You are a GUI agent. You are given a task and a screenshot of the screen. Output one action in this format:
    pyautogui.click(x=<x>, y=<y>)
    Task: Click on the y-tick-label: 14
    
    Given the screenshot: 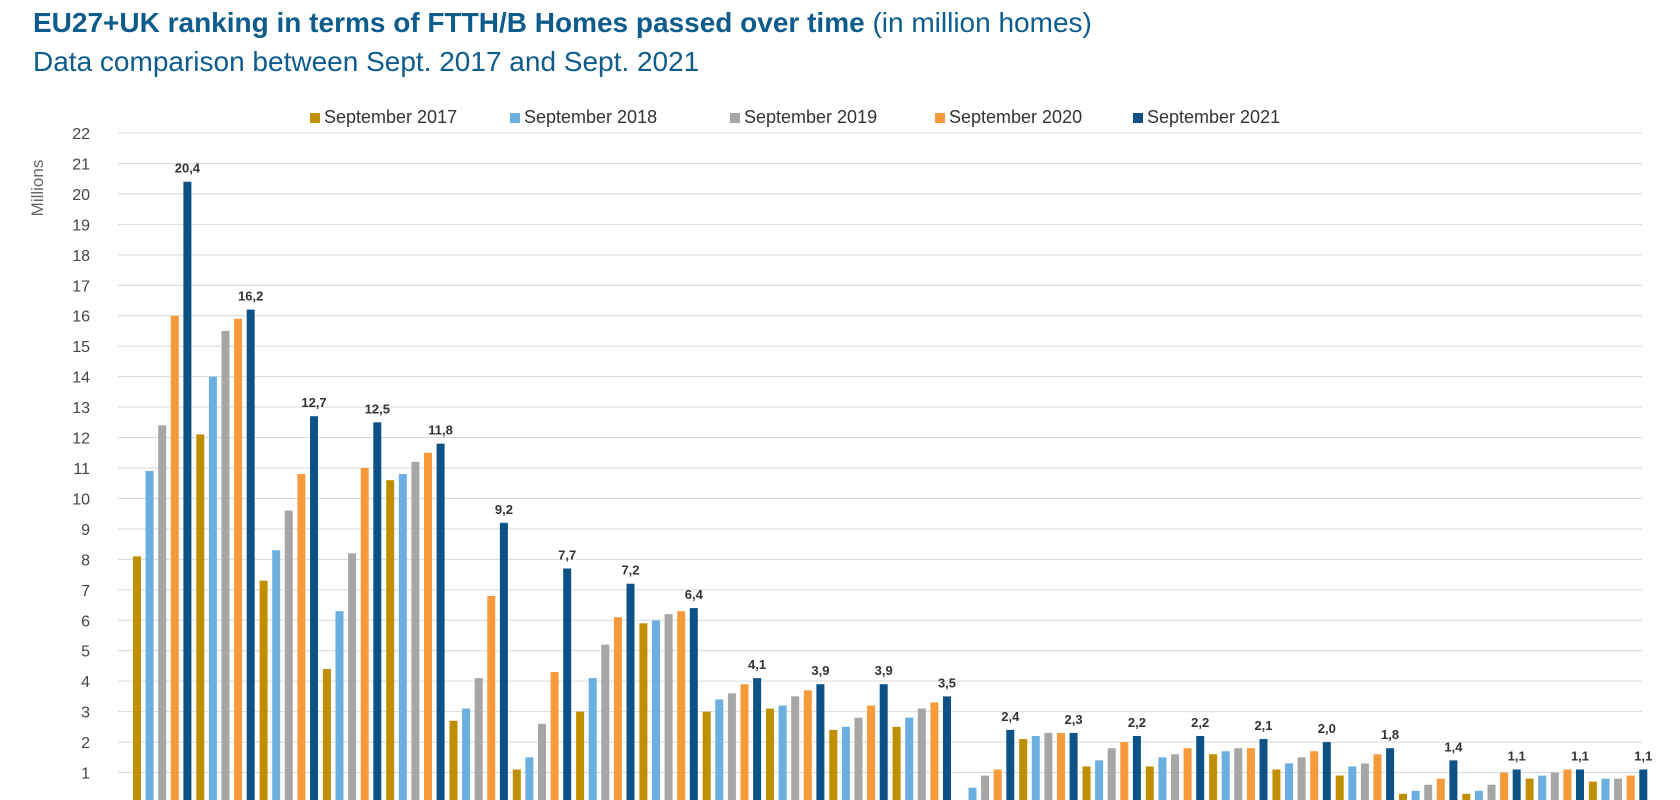 What is the action you would take?
    pyautogui.click(x=81, y=378)
    